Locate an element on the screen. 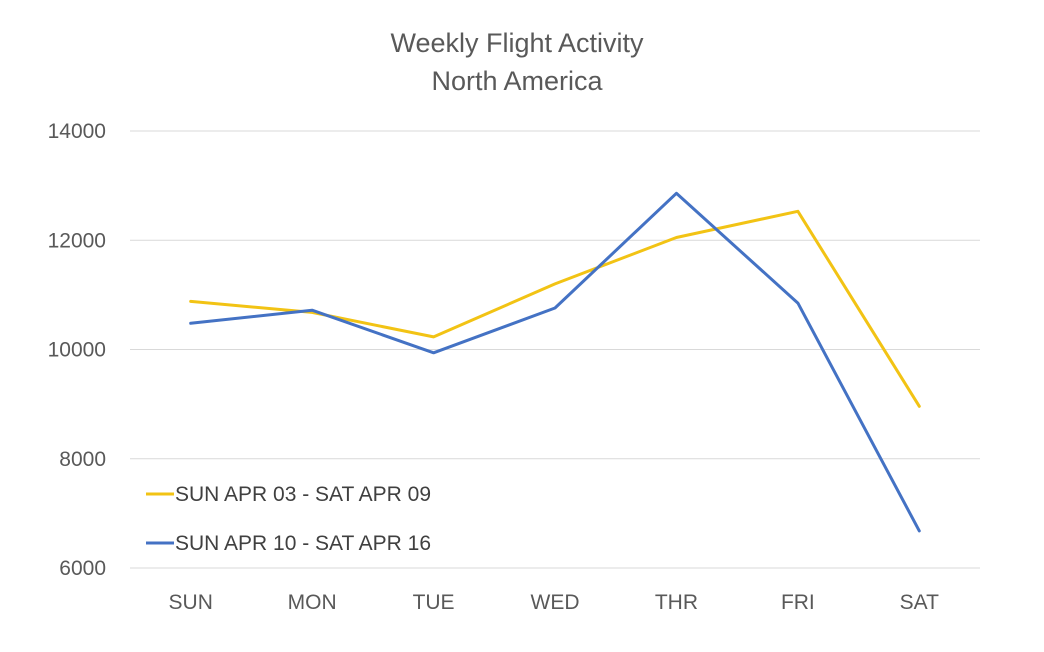 This screenshot has width=1044, height=652. x-tick-label-tue: TUE is located at coordinates (434, 602).